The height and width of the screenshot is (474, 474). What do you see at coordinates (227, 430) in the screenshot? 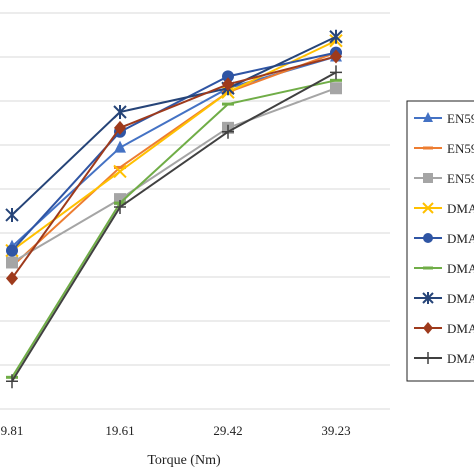
I see `x-tick-label-3: 29.42` at bounding box center [227, 430].